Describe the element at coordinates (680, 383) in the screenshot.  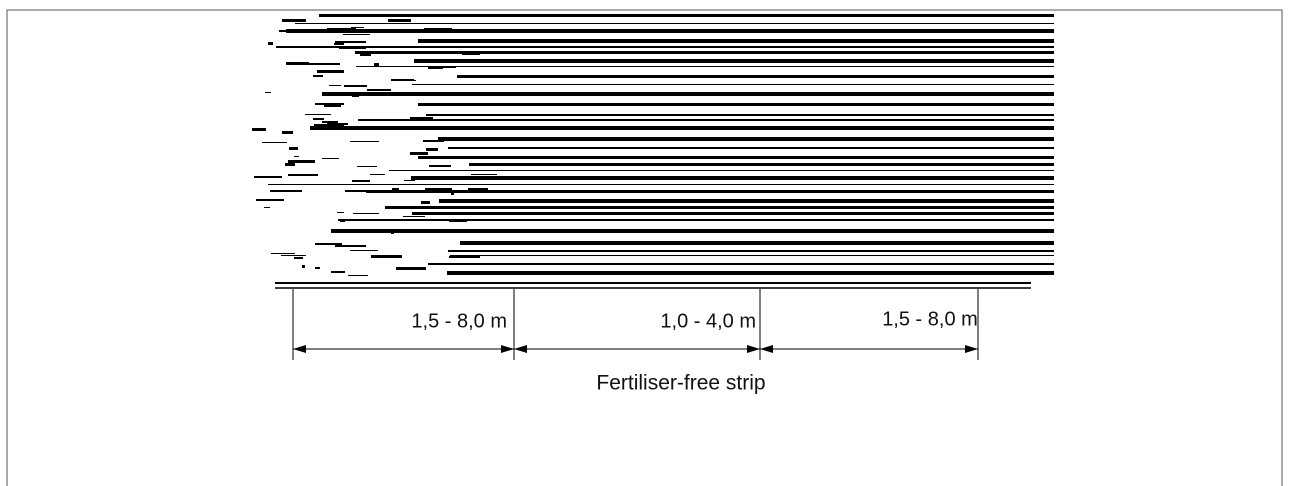
I see `caption: Fertiliser-free strip` at that location.